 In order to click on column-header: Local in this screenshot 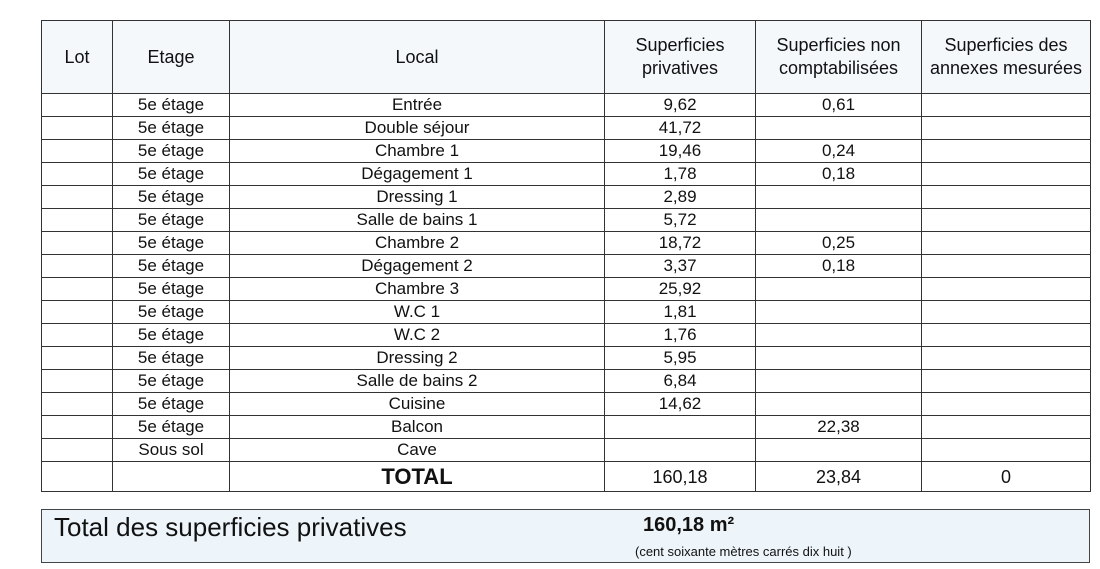, I will do `click(417, 57)`.